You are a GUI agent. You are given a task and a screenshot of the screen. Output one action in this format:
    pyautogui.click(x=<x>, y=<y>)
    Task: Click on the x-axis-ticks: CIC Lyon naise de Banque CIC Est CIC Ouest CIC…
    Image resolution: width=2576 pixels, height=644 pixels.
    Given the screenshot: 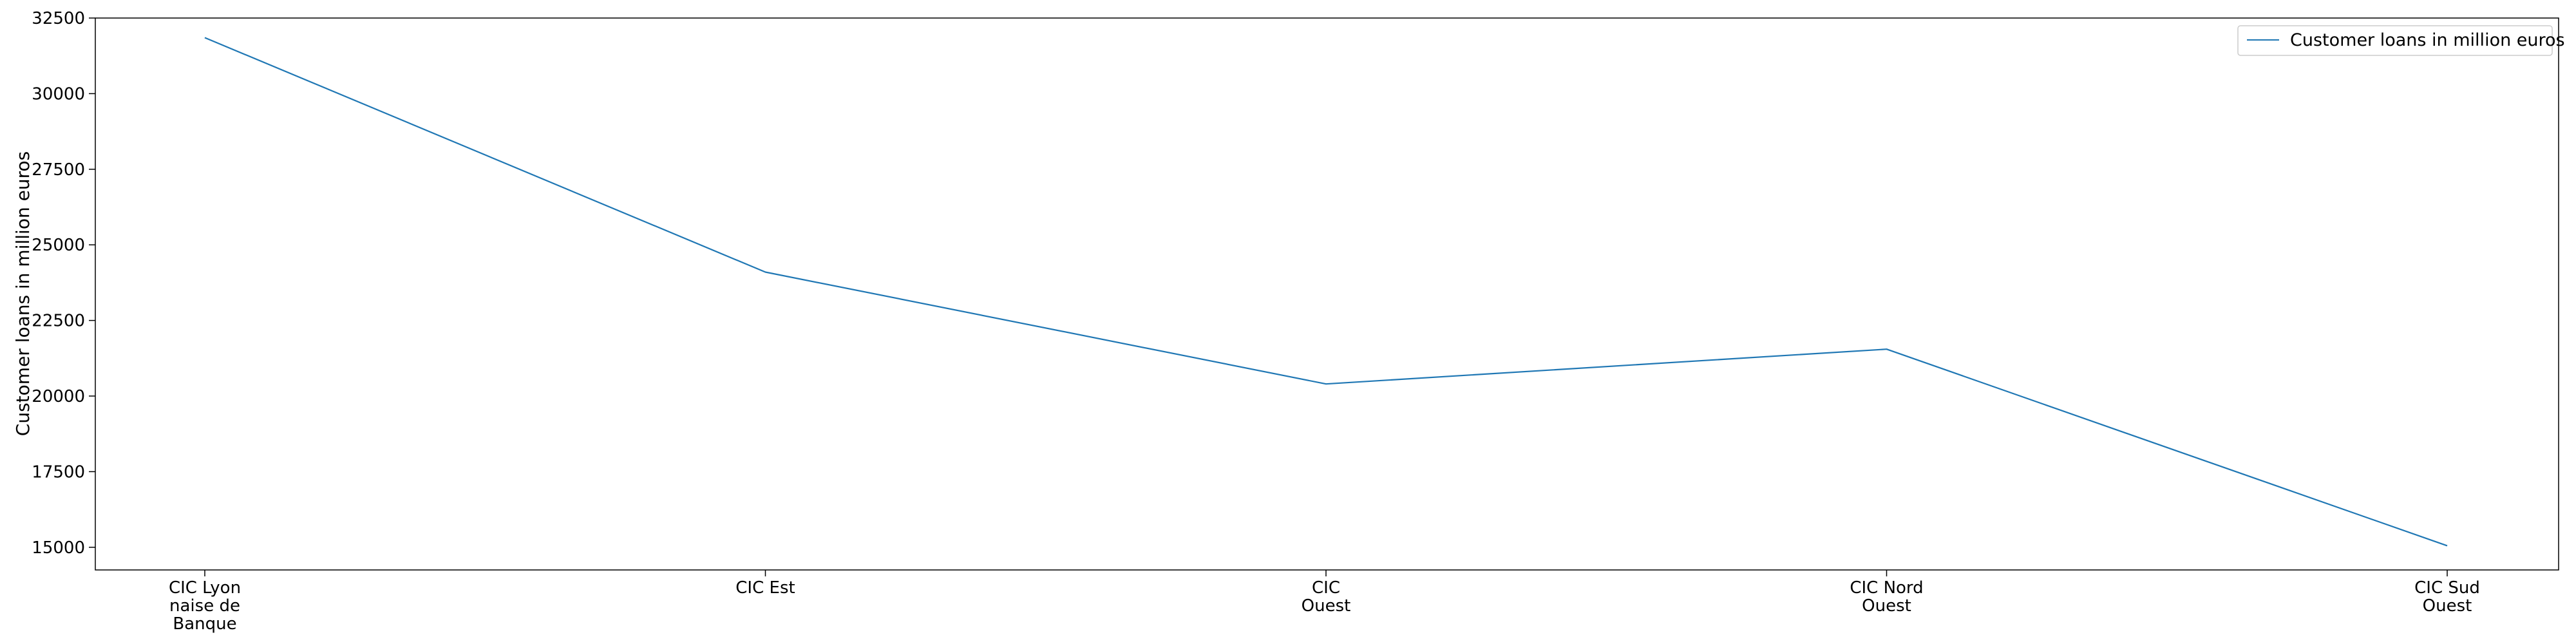 What is the action you would take?
    pyautogui.click(x=1324, y=602)
    